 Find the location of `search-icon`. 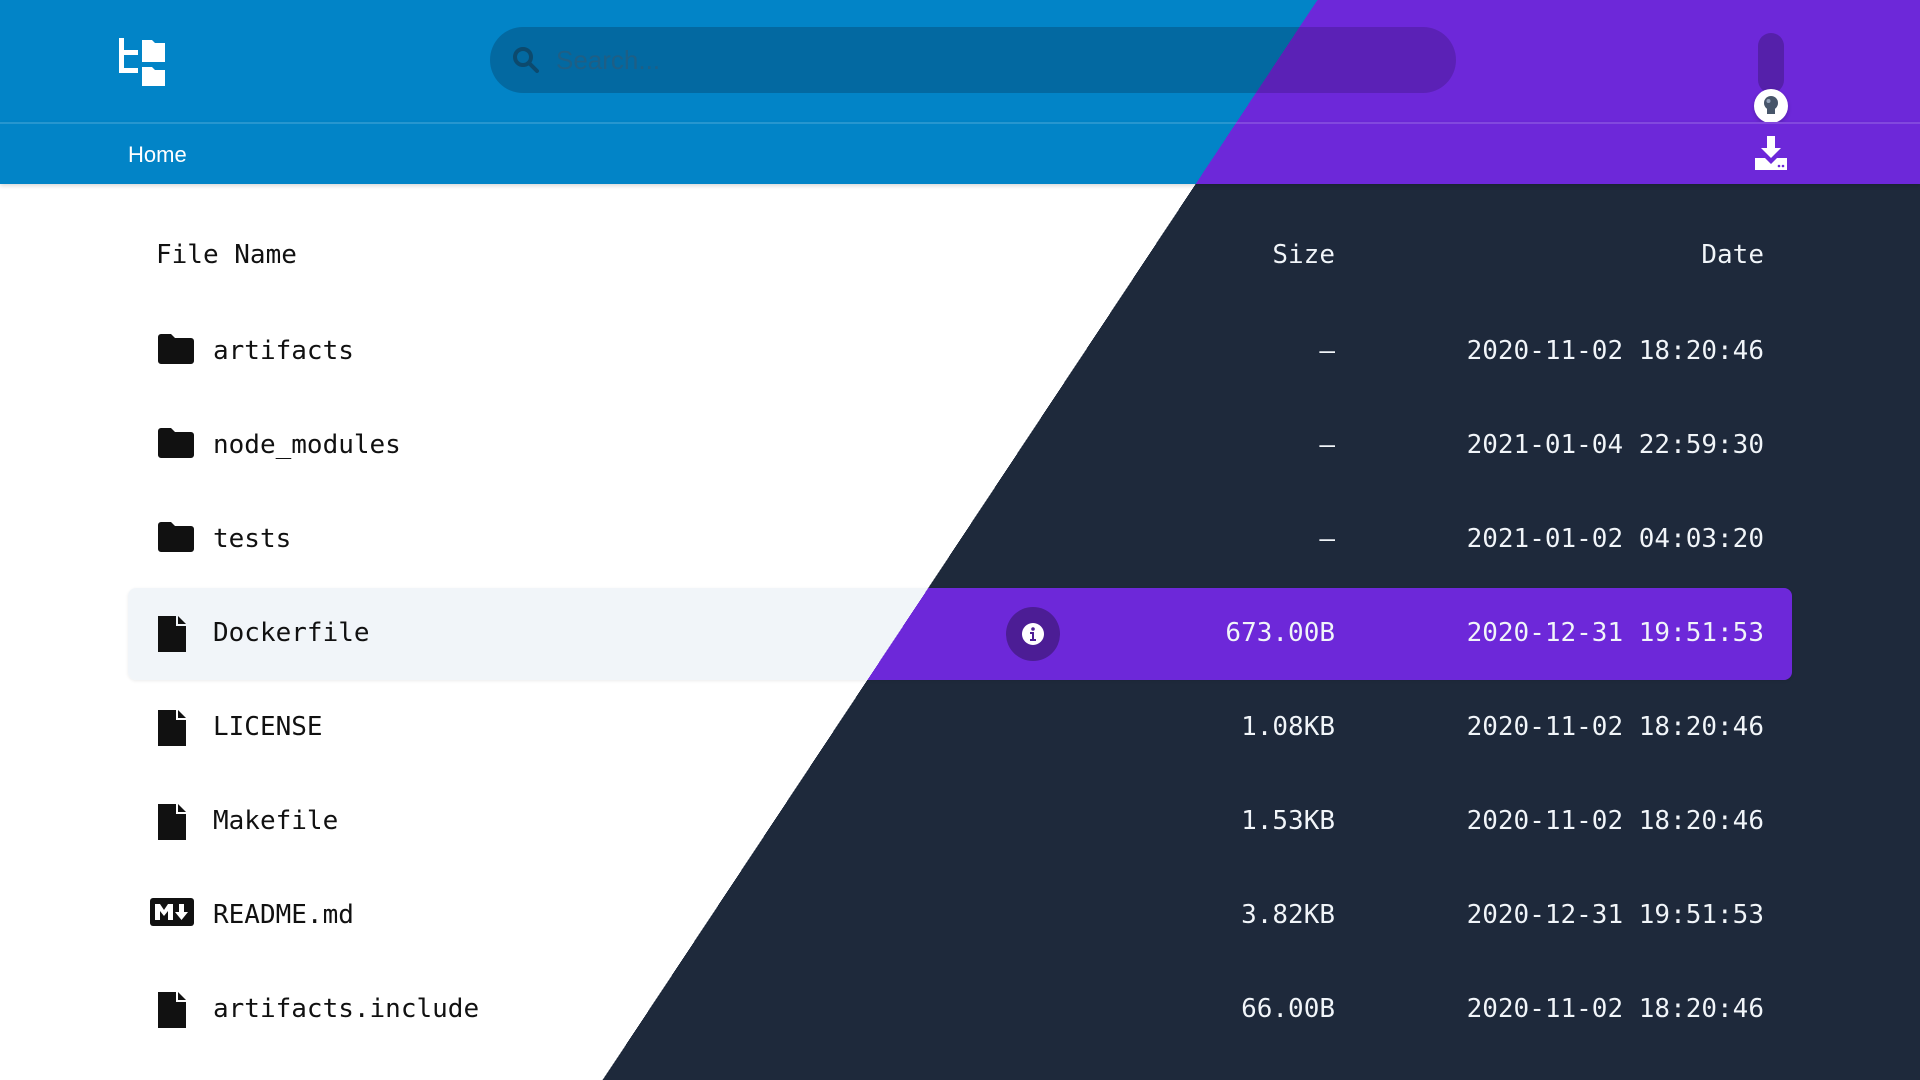

search-icon is located at coordinates (526, 60).